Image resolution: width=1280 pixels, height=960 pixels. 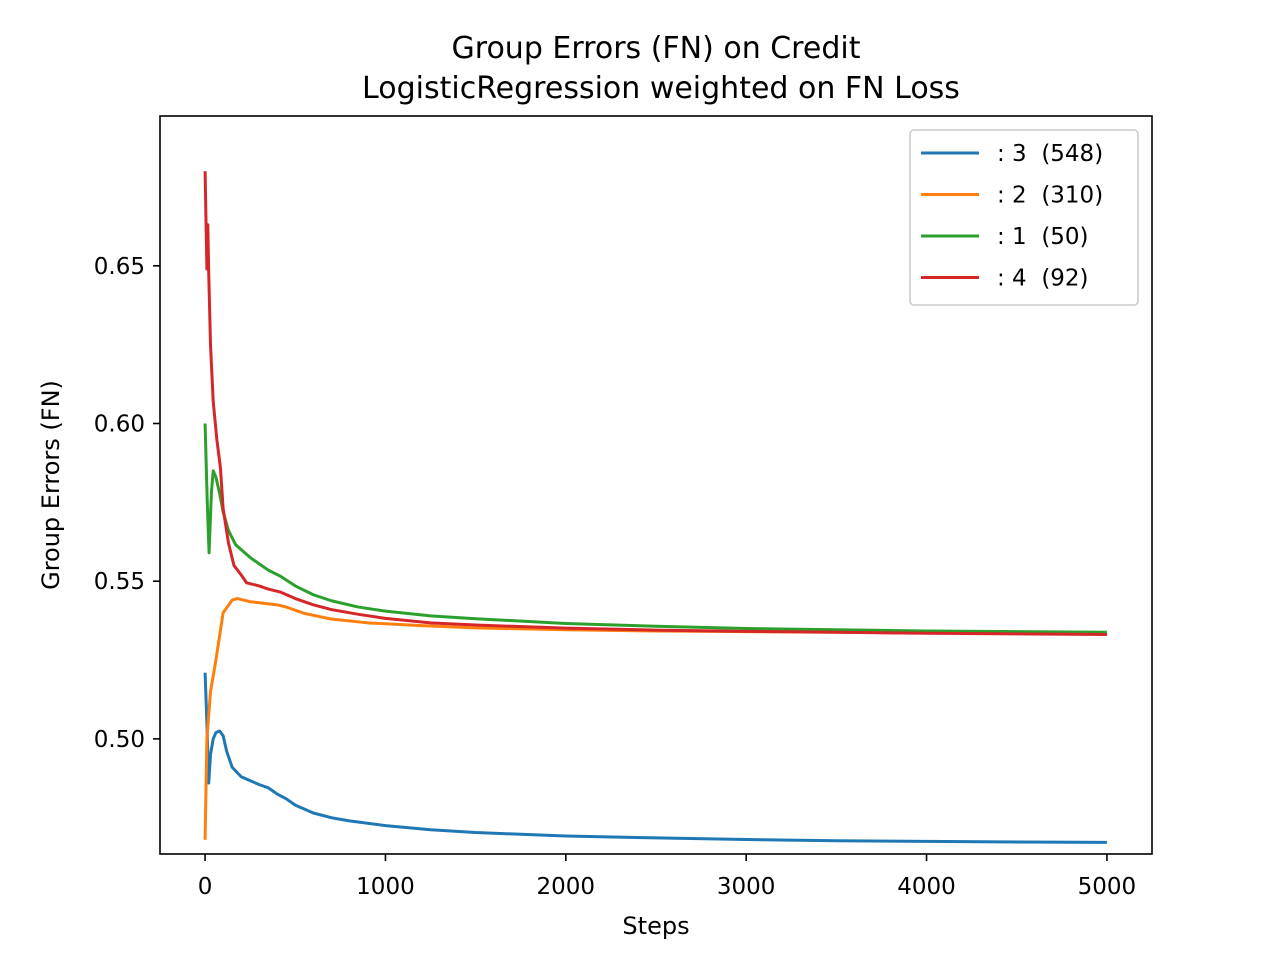 I want to click on legend: : 3 (548) : 2 (310) : 1 (50) : 4 (92), so click(x=1024, y=217).